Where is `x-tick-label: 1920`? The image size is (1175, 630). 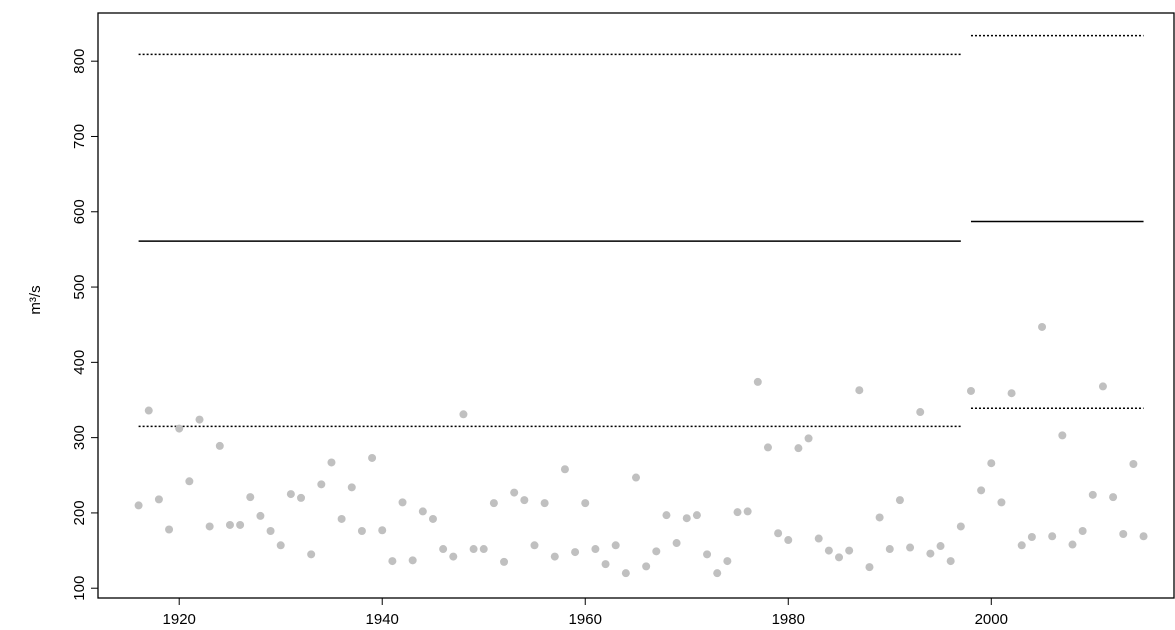
x-tick-label: 1920 is located at coordinates (179, 619).